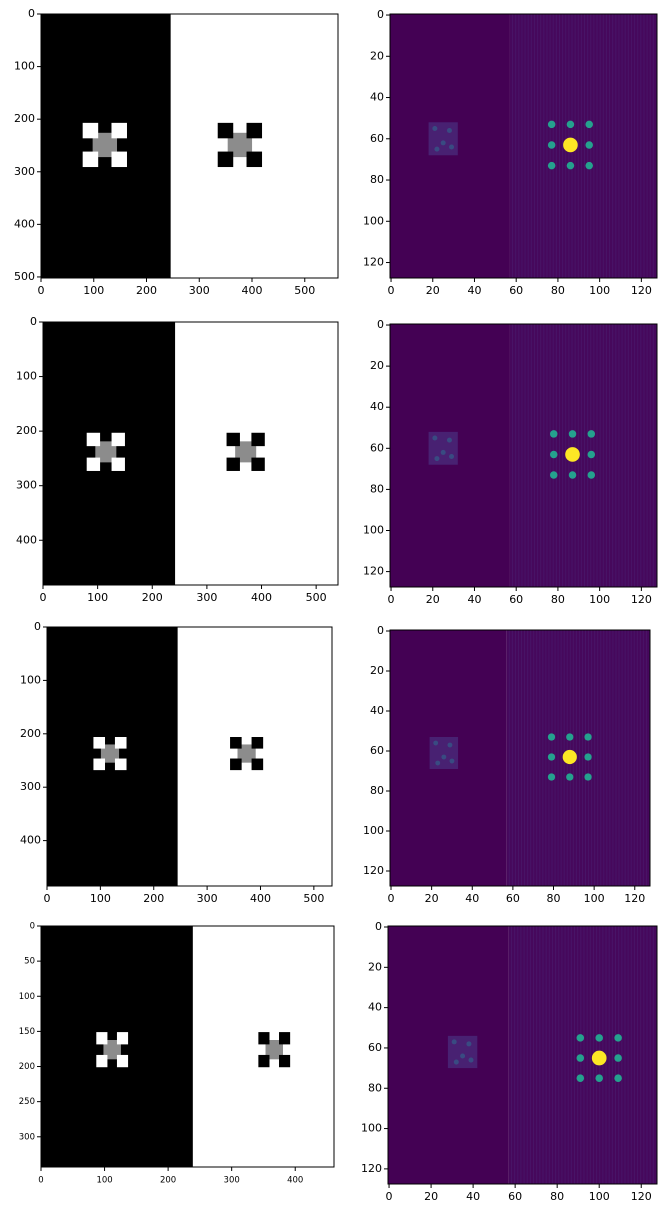 This screenshot has height=1213, width=668. Describe the element at coordinates (24, 118) in the screenshot. I see `y-tick-label: 200` at that location.